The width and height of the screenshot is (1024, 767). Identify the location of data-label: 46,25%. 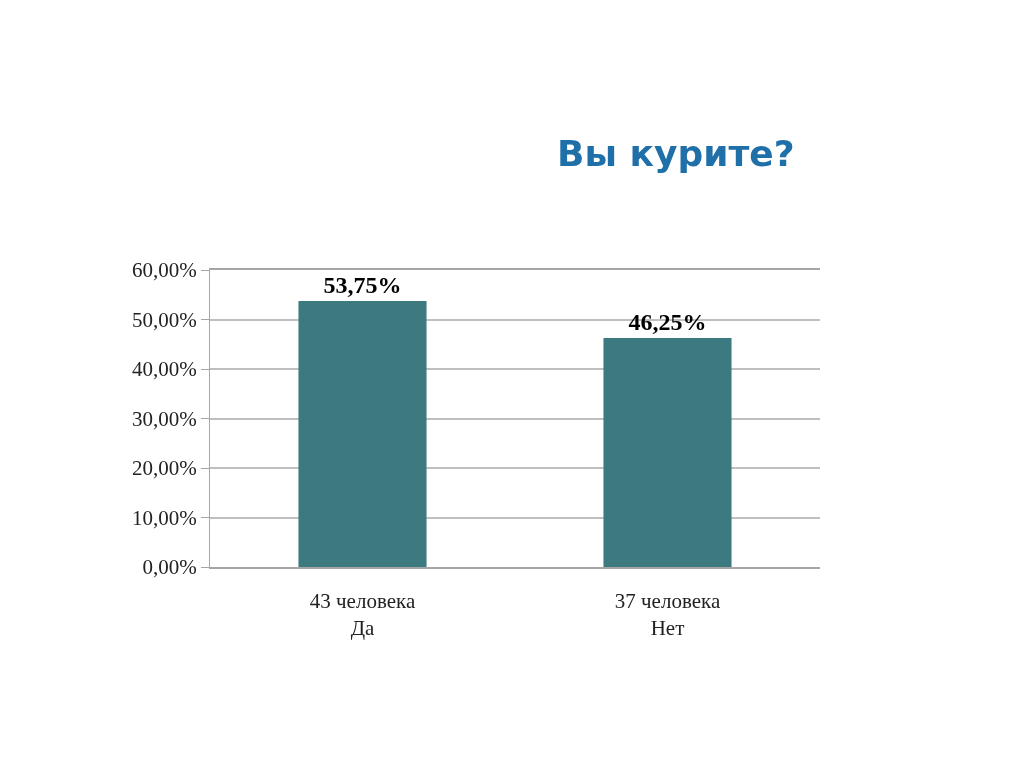
(667, 322).